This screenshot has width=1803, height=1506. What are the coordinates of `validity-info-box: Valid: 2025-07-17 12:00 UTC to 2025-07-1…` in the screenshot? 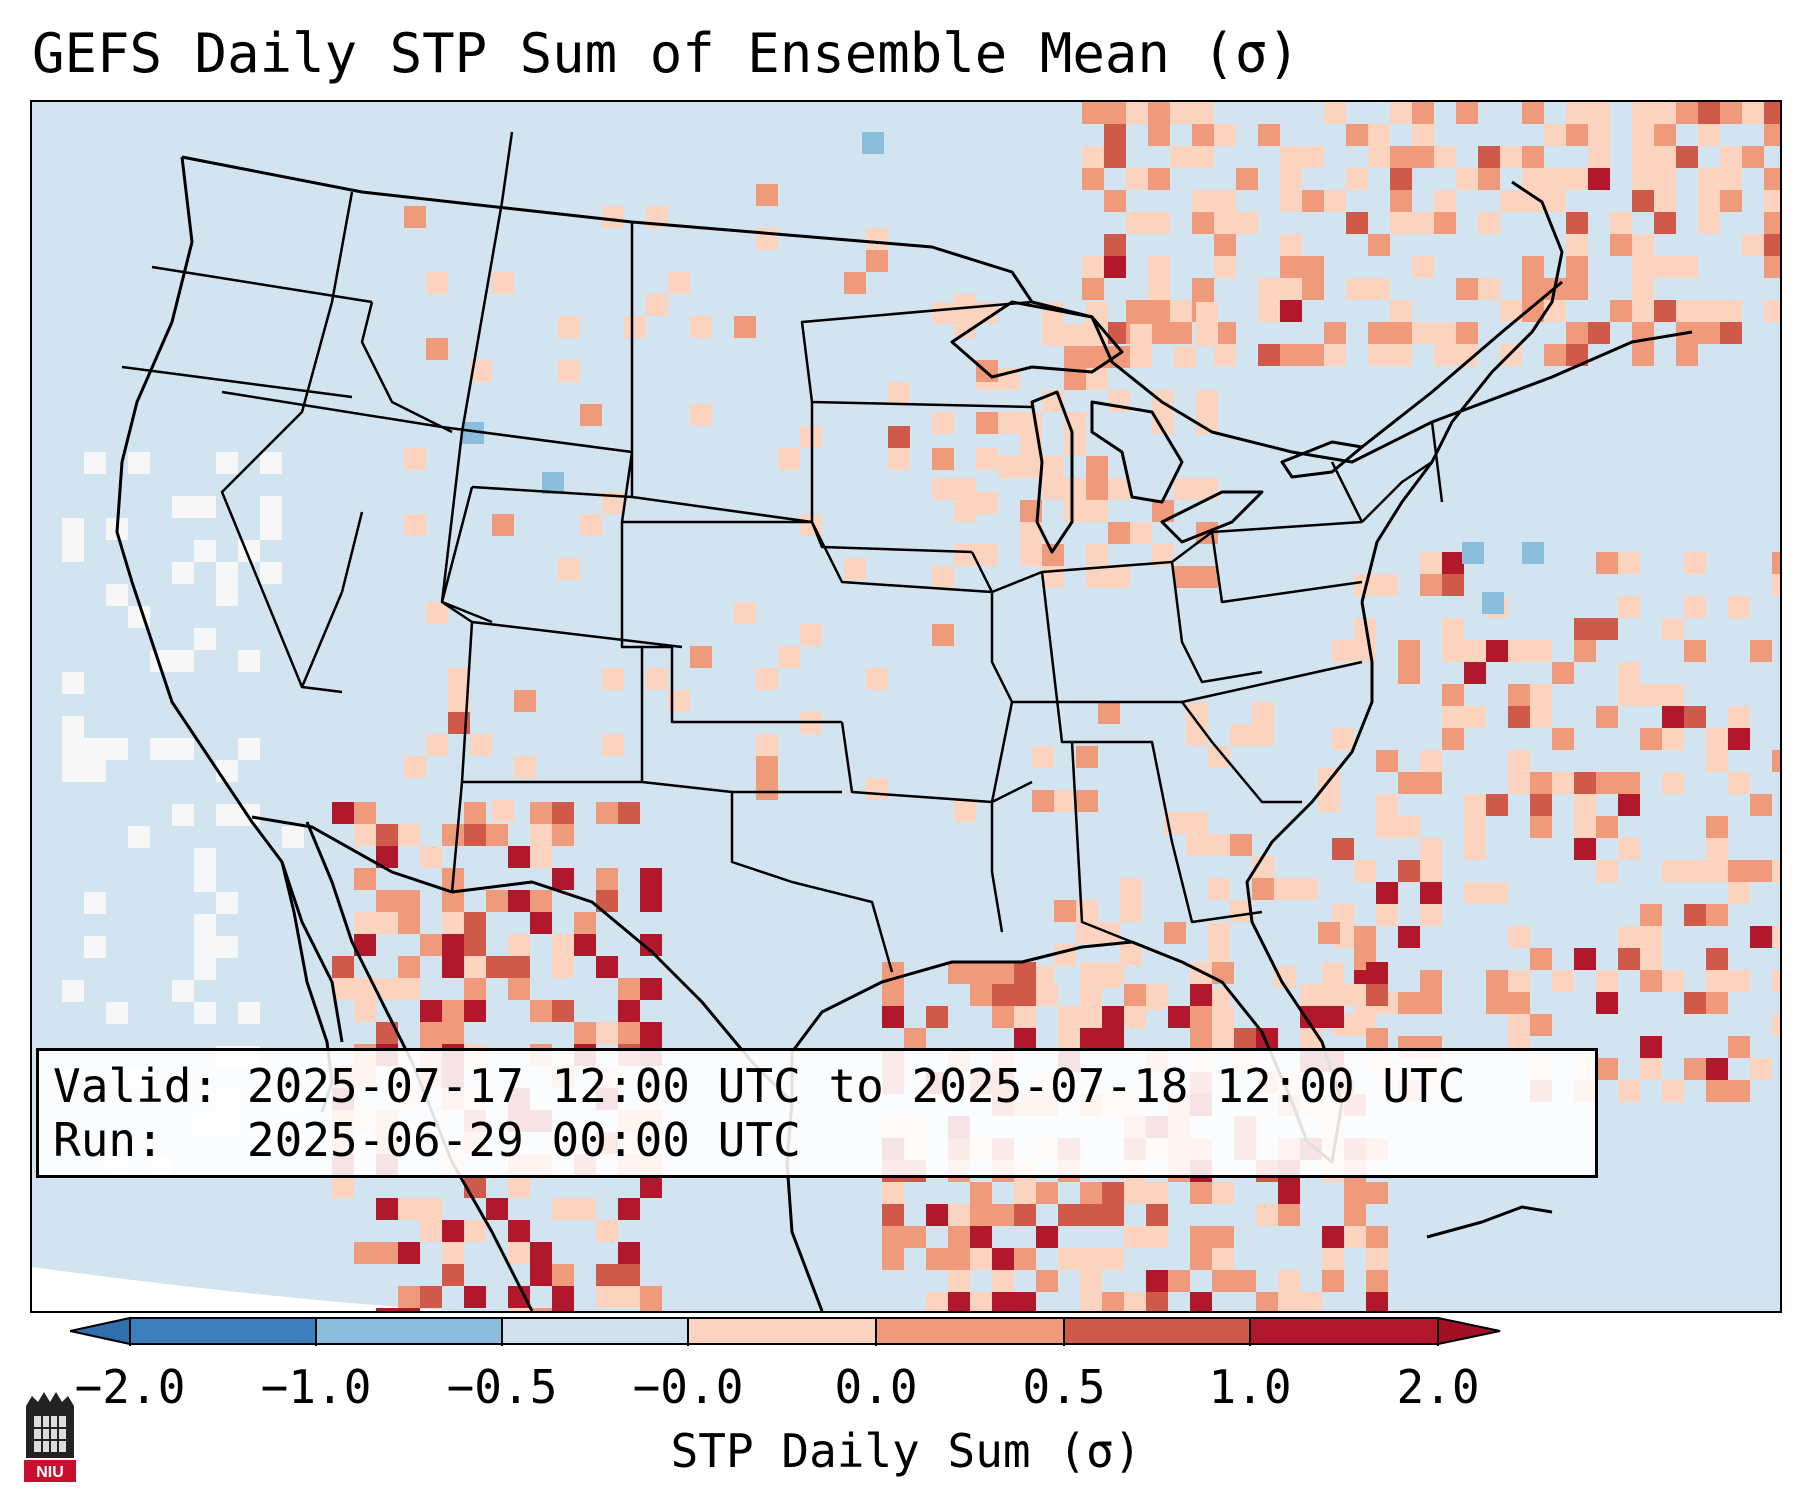 It's located at (817, 1113).